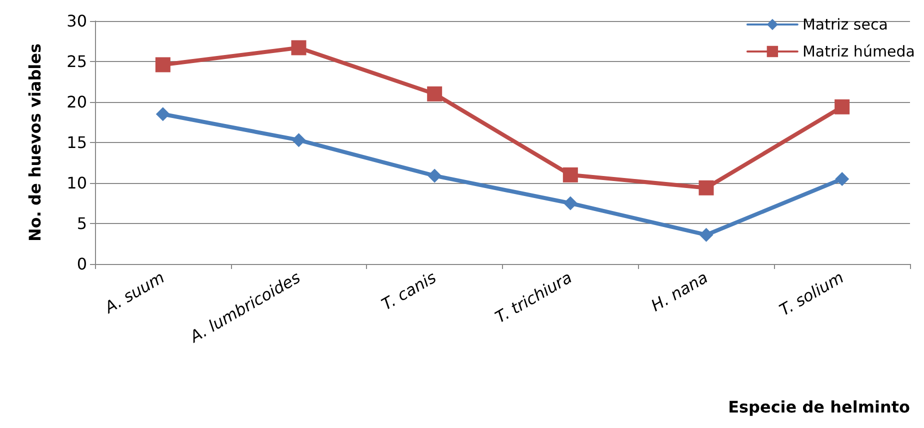 The width and height of the screenshot is (924, 428). Describe the element at coordinates (76, 183) in the screenshot. I see `y-tick-label: 10` at that location.